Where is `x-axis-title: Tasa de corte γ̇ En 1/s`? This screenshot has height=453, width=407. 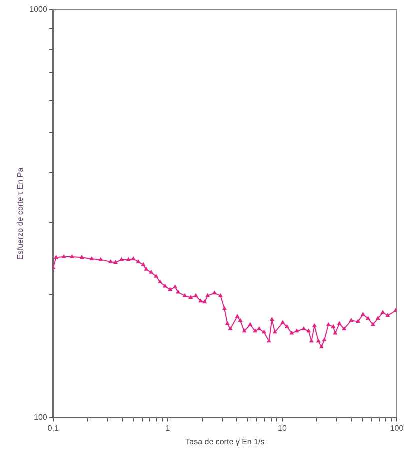 x-axis-title: Tasa de corte γ̇ En 1/s is located at coordinates (225, 441).